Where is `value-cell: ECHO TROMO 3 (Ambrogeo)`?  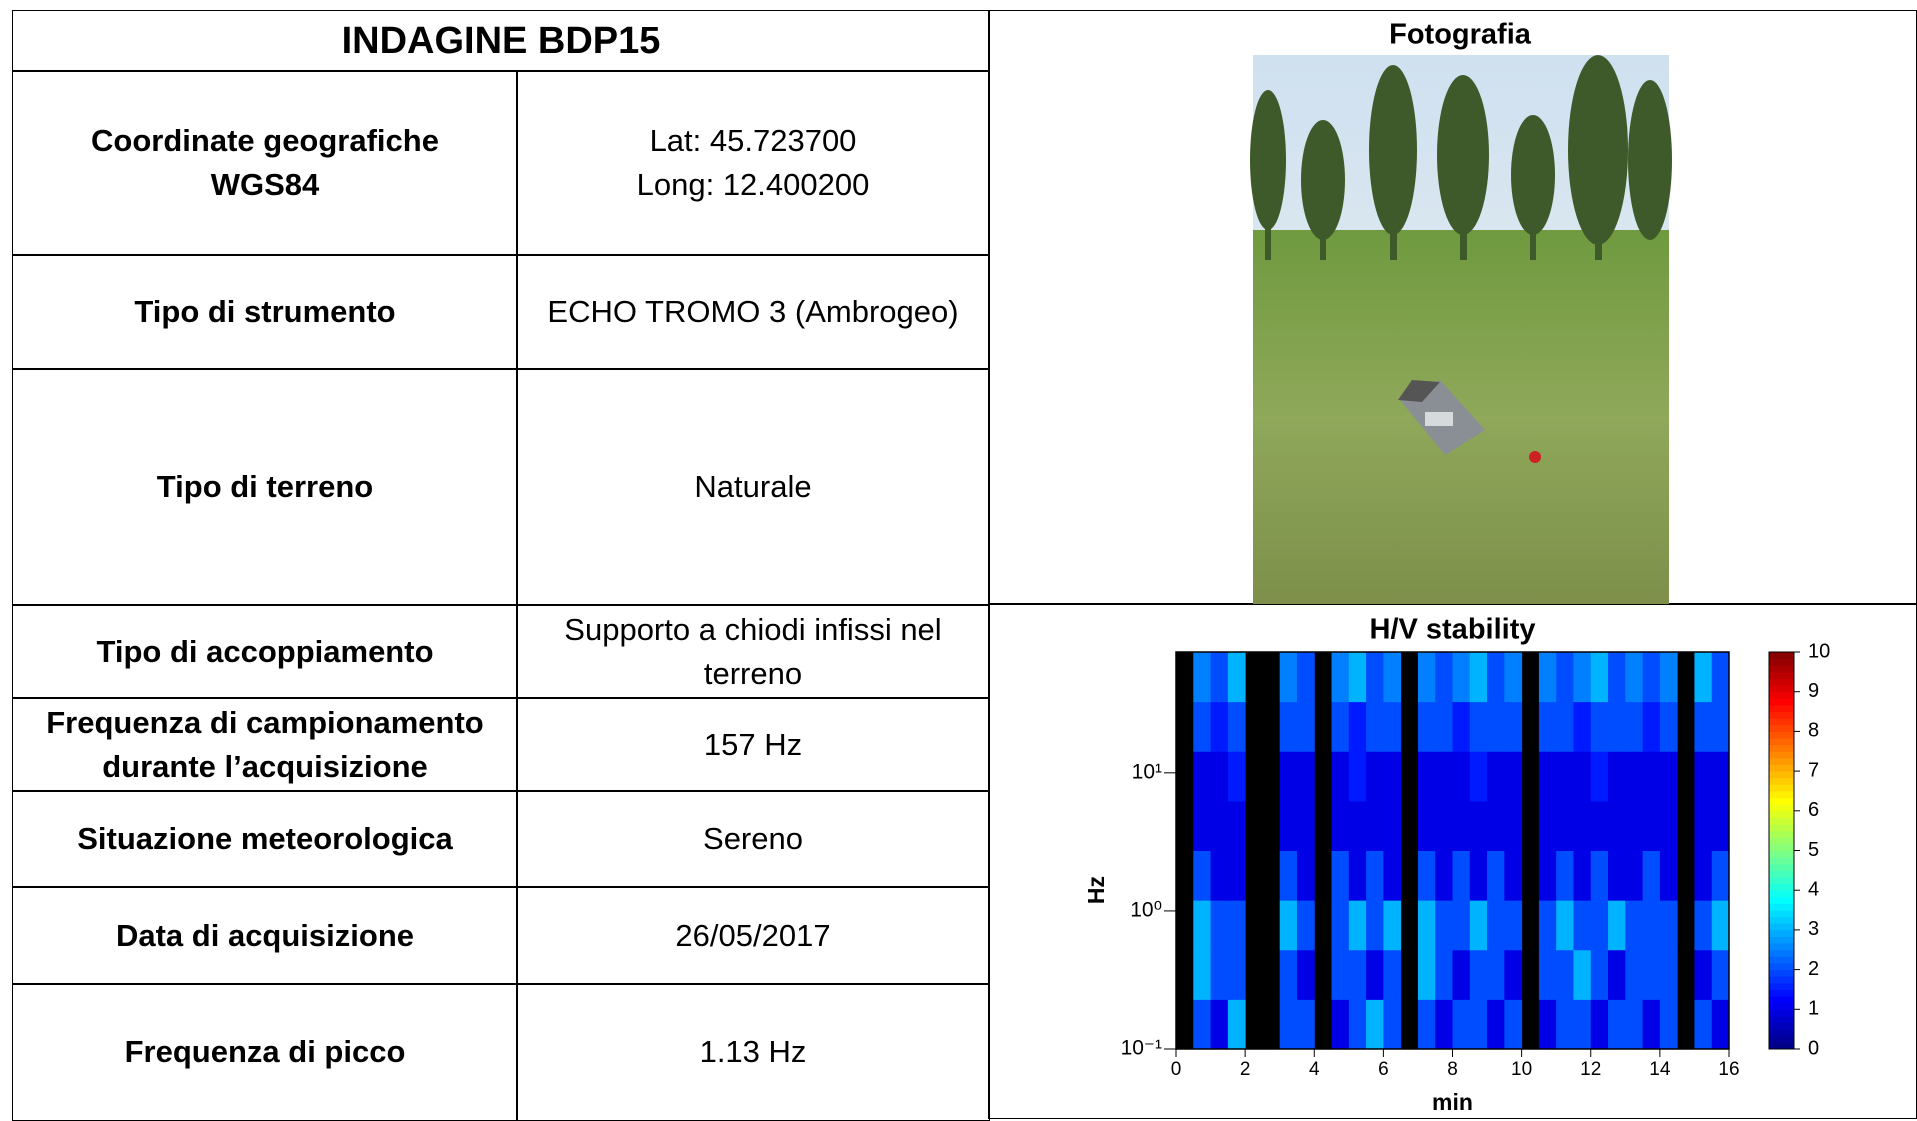 value-cell: ECHO TROMO 3 (Ambrogeo) is located at coordinates (753, 312).